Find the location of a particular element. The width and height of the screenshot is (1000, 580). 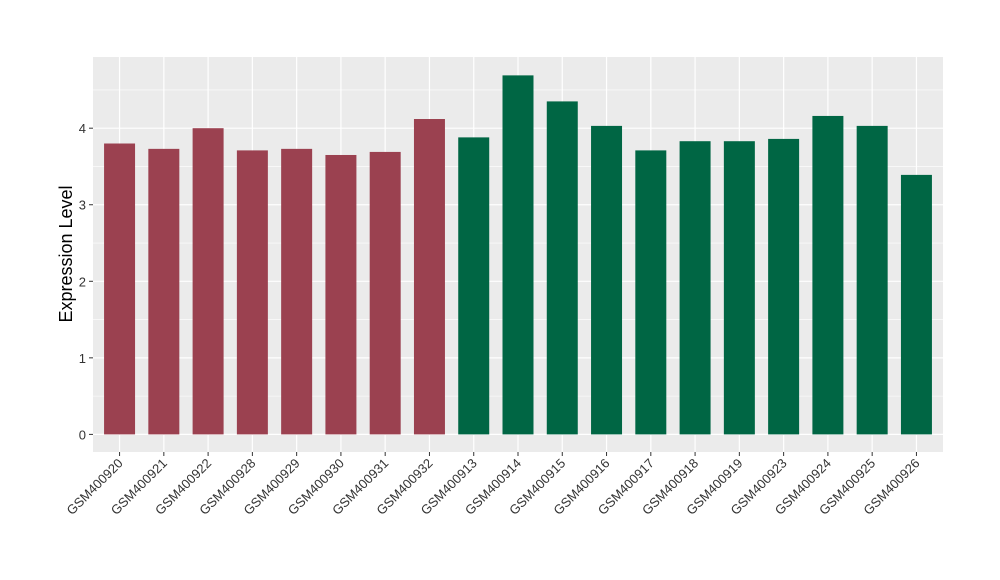

bar-GSM400921 is located at coordinates (164, 291).